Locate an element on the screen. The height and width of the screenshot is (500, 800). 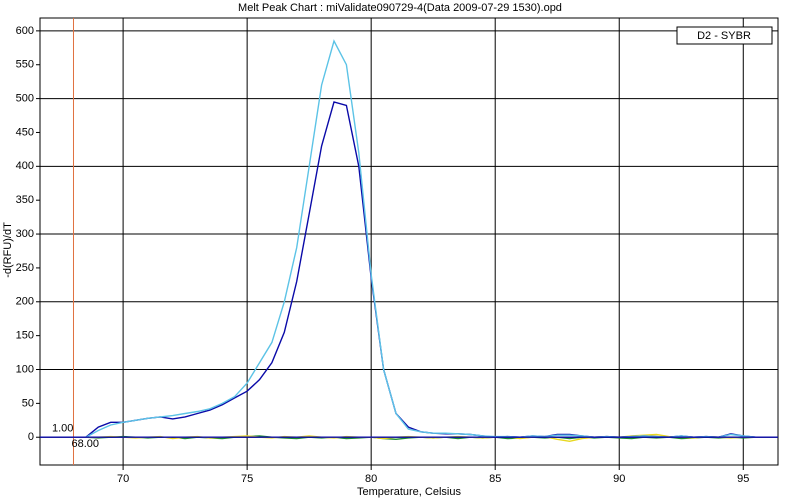
y-axis-label: -d(RFU)/dT is located at coordinates (8, 250).